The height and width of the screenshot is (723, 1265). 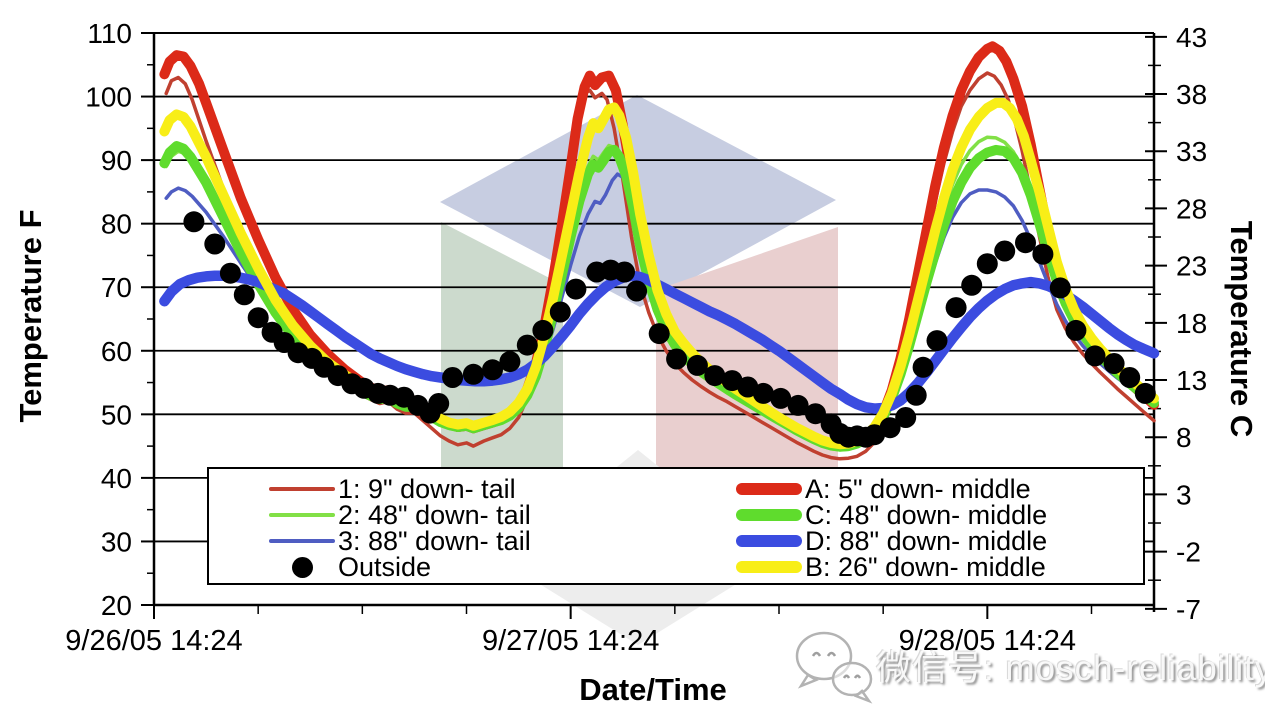 I want to click on legend-entry-B: B: 26" down- middle, so click(x=909, y=566).